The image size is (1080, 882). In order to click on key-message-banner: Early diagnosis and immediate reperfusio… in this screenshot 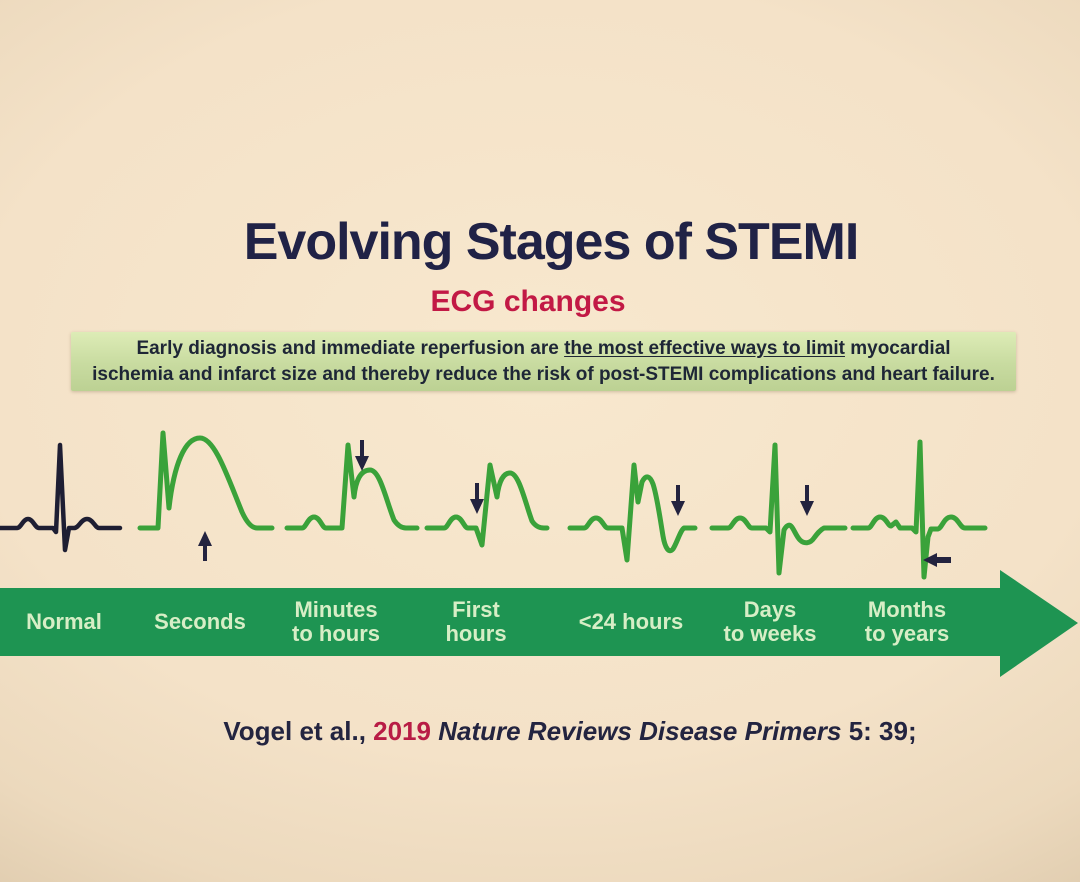, I will do `click(543, 361)`.